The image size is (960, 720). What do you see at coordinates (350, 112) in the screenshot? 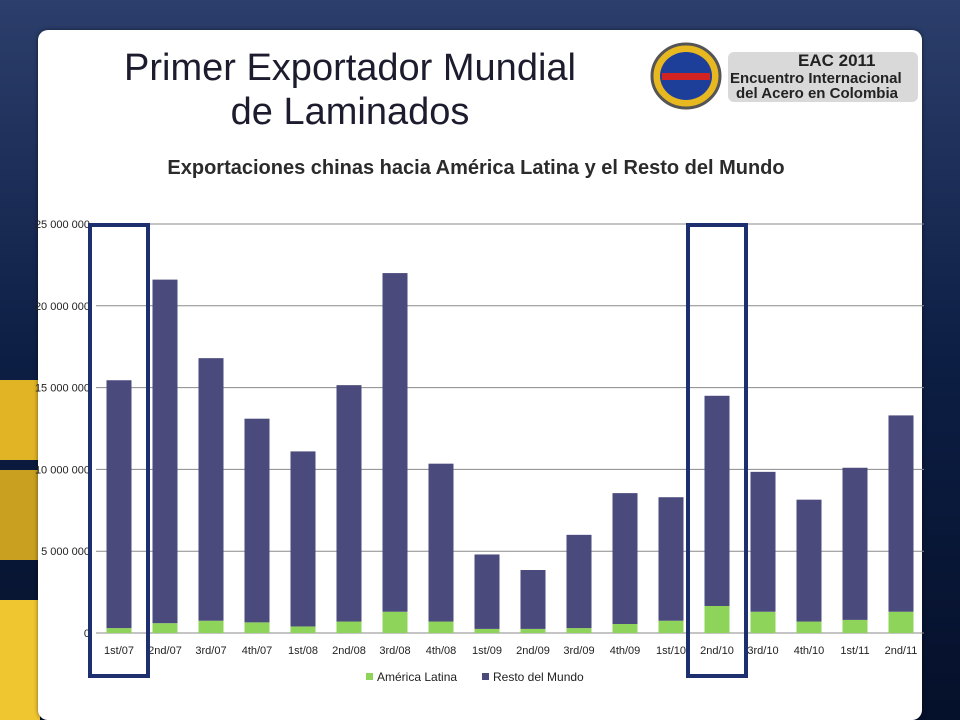
I see `slide-title-line2: de Laminados` at bounding box center [350, 112].